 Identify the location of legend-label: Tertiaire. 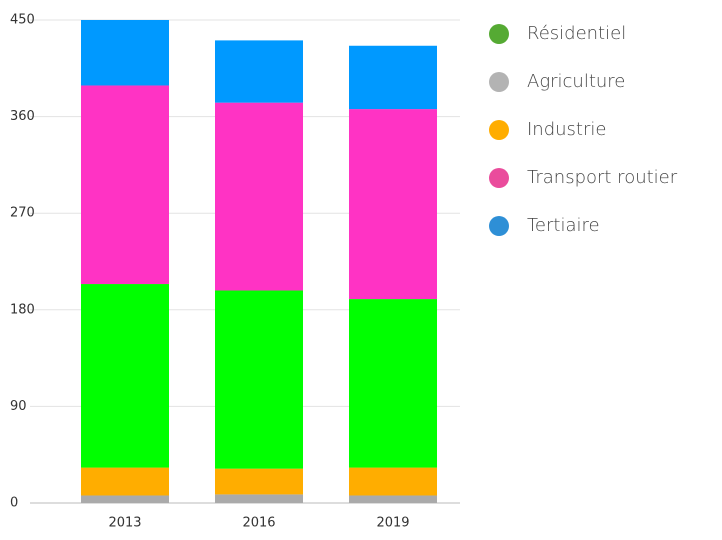
(563, 225).